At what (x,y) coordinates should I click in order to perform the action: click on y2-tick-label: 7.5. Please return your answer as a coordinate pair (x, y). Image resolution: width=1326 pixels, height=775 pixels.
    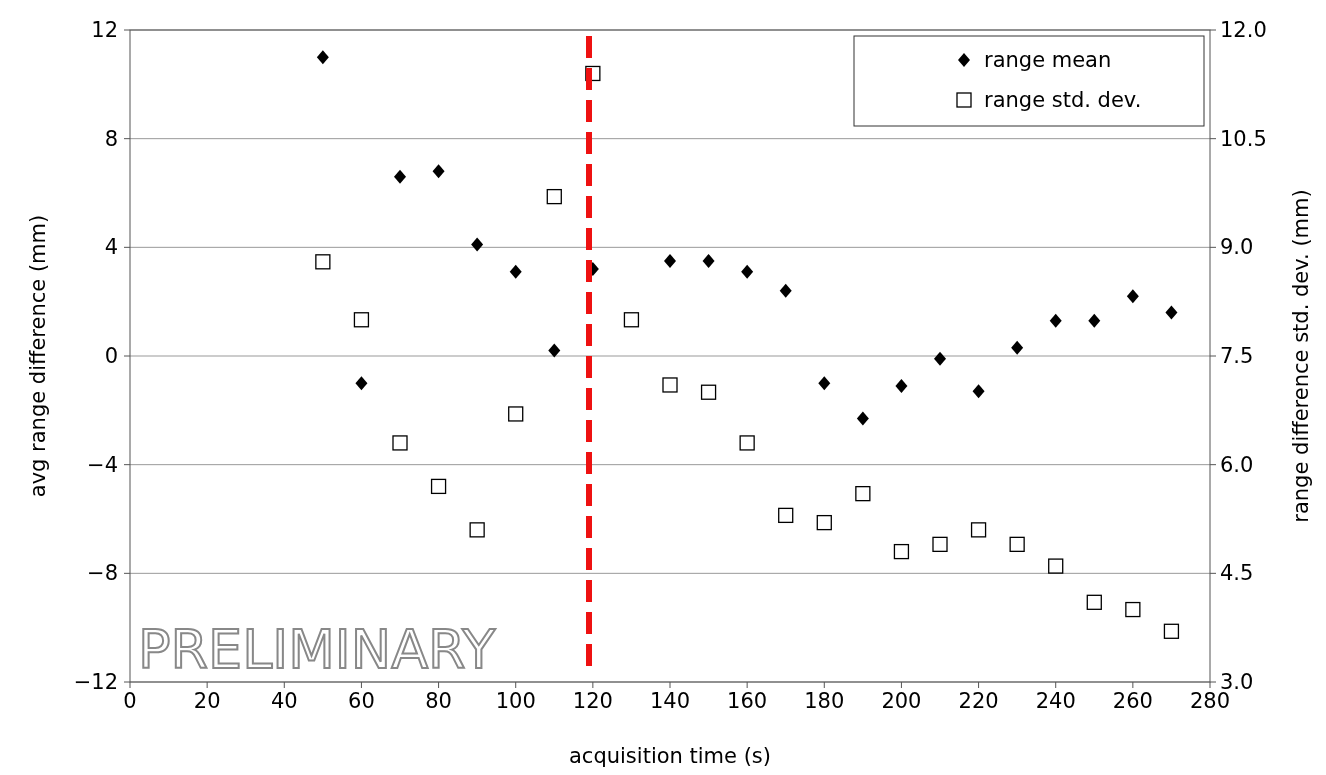
    Looking at the image, I should click on (1237, 356).